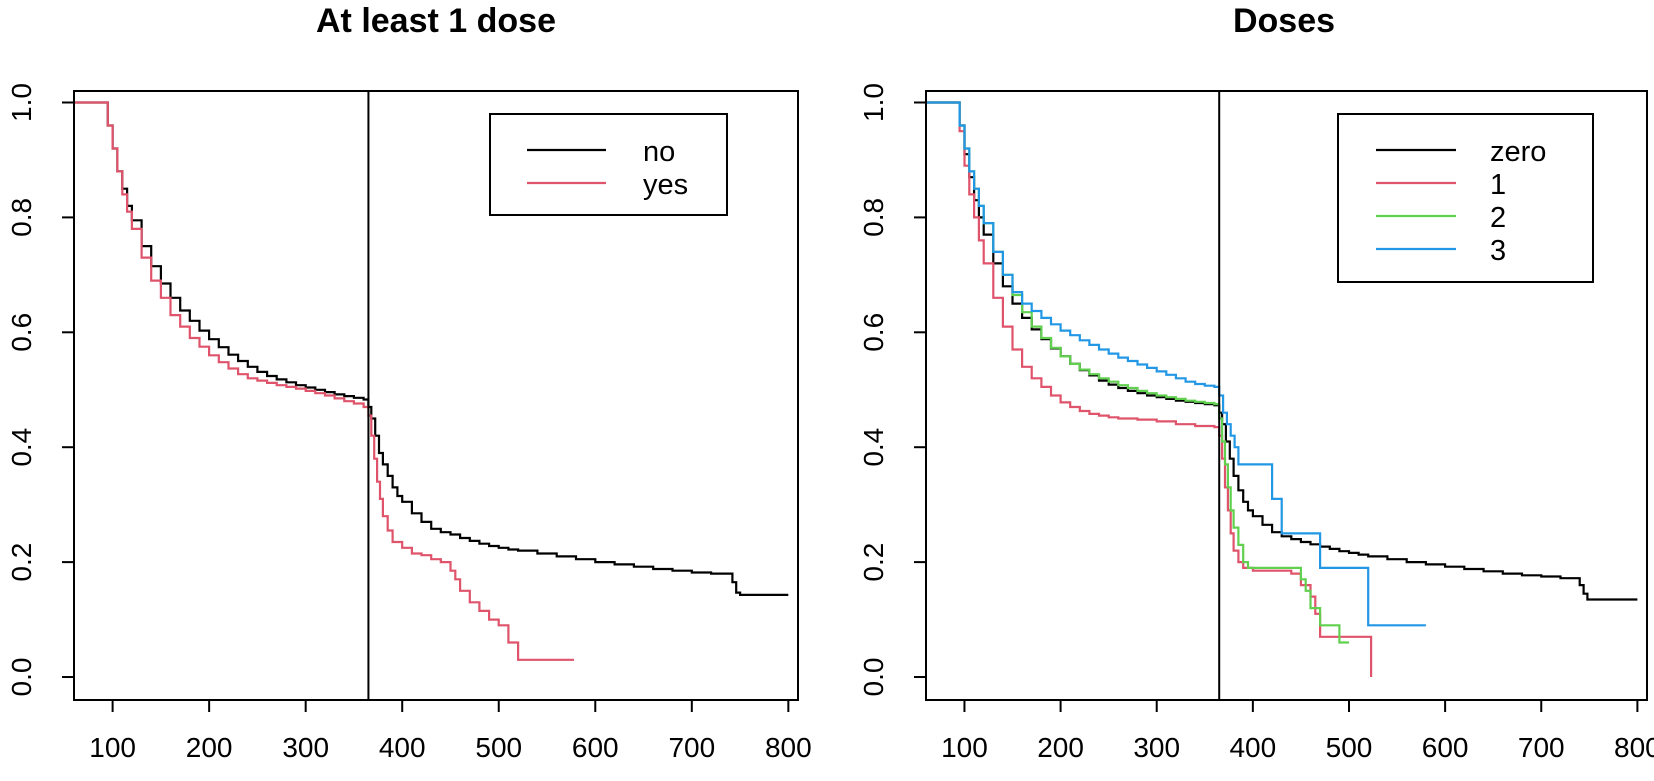 Image resolution: width=1654 pixels, height=781 pixels. I want to click on legend-label-yes: yes, so click(665, 185).